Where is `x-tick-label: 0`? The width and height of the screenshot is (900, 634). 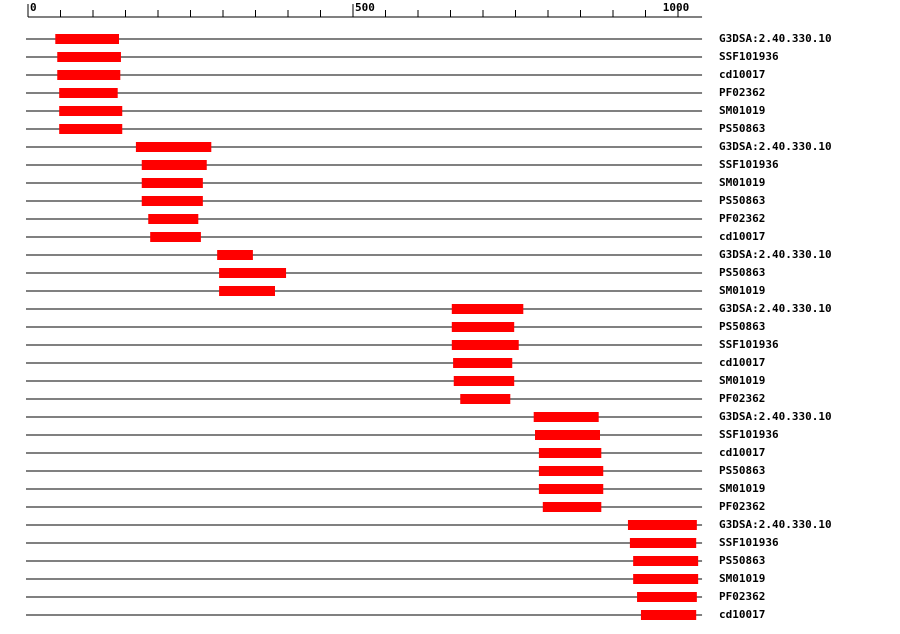 x-tick-label: 0 is located at coordinates (33, 7).